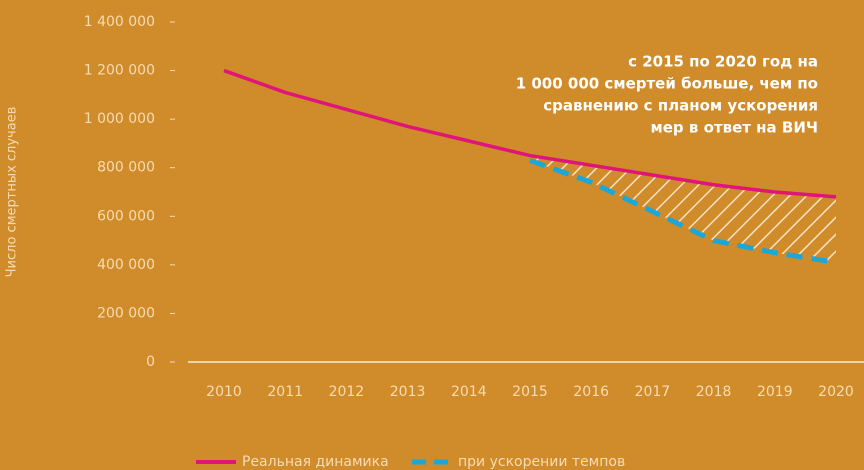  I want to click on annotation: сравнению с планом ускорения, so click(680, 106).